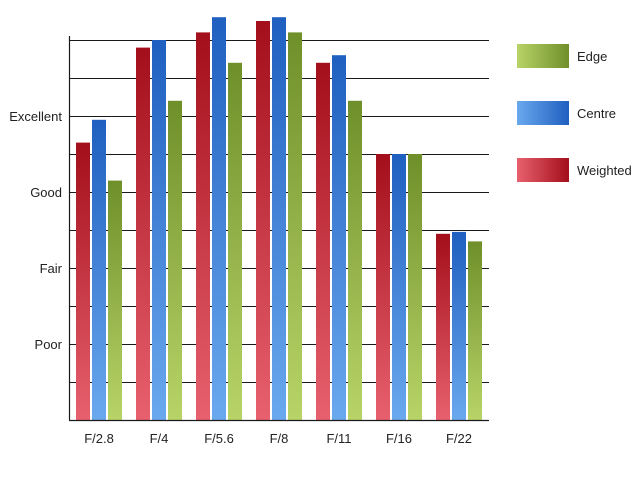 The image size is (640, 485). Describe the element at coordinates (574, 113) in the screenshot. I see `legend: Edge Centre Weighted` at that location.